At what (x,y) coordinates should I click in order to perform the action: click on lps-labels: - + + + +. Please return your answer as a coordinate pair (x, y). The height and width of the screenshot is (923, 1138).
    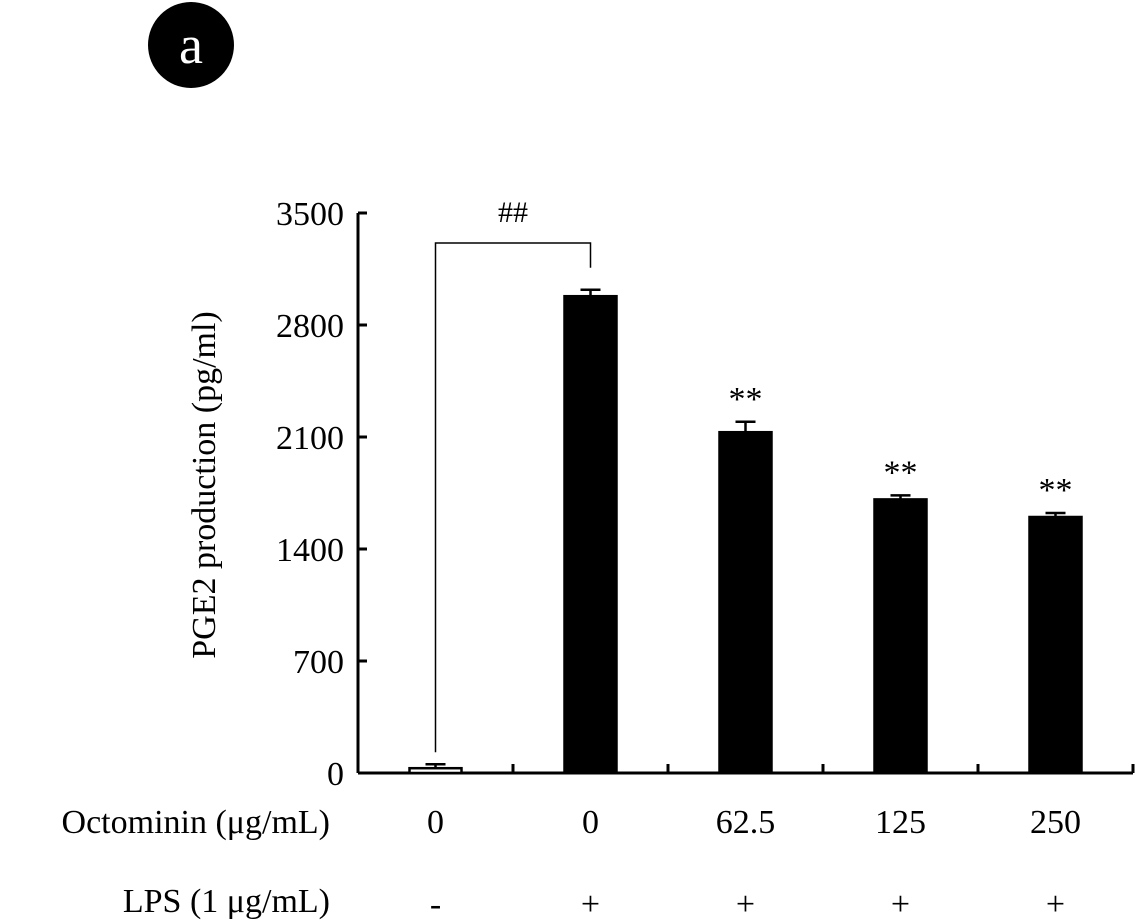
    Looking at the image, I should click on (747, 904).